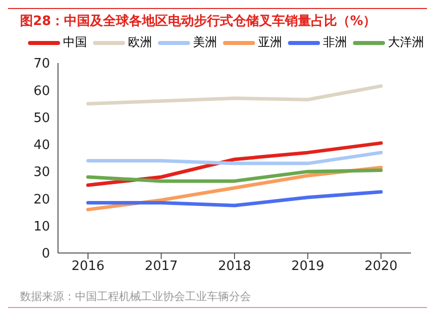 This screenshot has height=320, width=435. What do you see at coordinates (406, 42) in the screenshot?
I see `legend-label: 大洋洲` at bounding box center [406, 42].